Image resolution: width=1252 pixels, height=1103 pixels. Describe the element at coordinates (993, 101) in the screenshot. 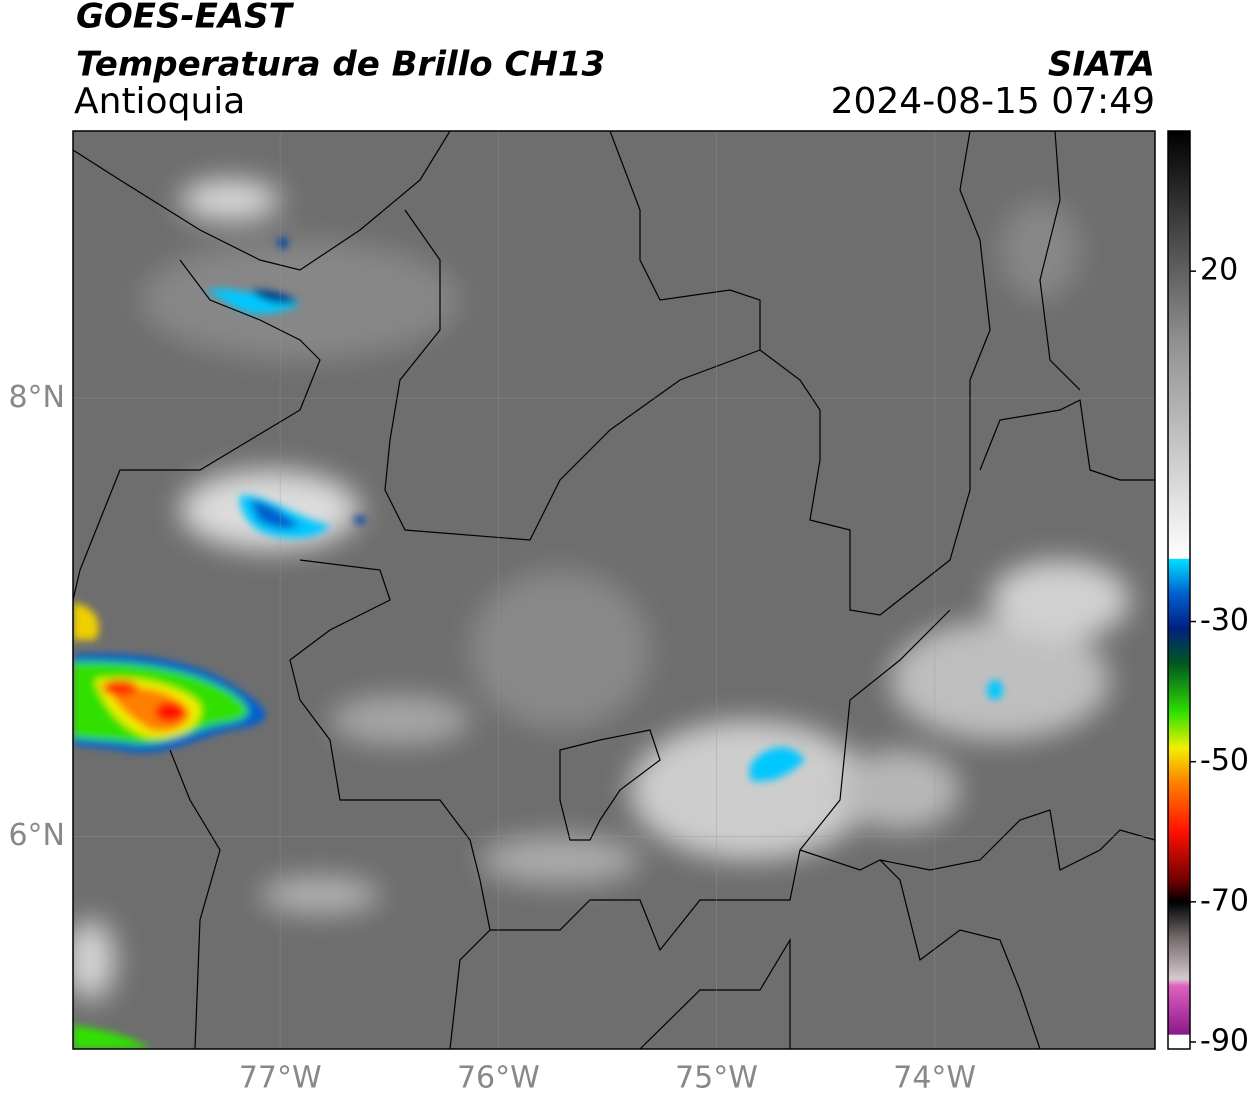

I see `datetime: 2024-08-15 07:49` at that location.